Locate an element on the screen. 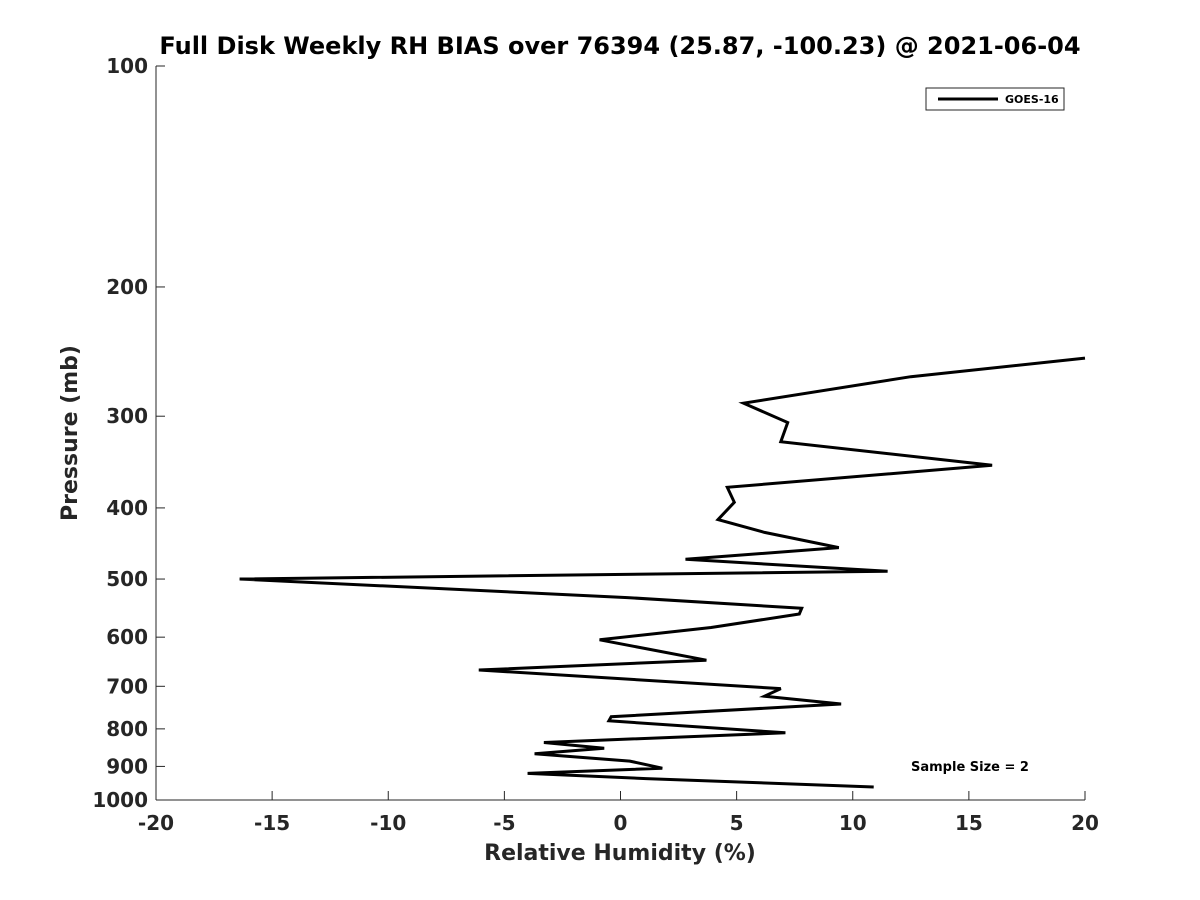 Image resolution: width=1200 pixels, height=900 pixels. legend-label-goes-16: GOES-16 is located at coordinates (1032, 99).